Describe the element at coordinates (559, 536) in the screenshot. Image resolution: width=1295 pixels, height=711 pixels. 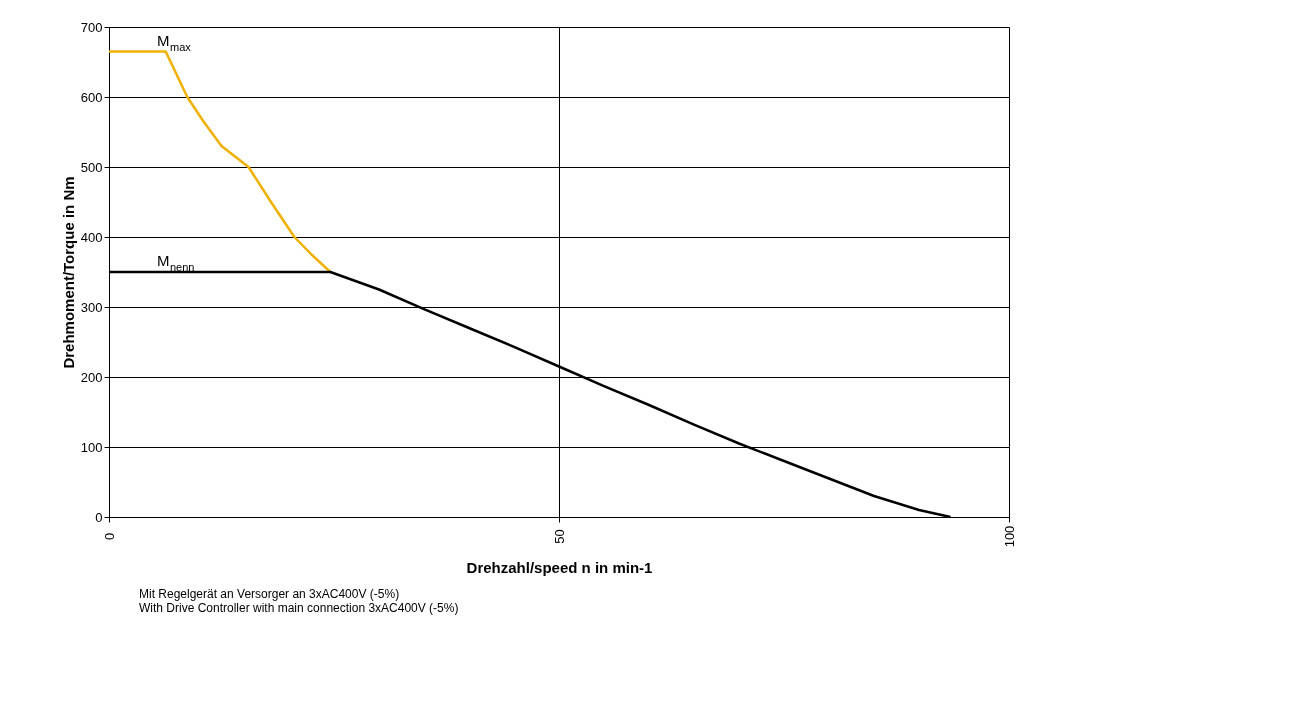
I see `x-tick-label: 50` at that location.